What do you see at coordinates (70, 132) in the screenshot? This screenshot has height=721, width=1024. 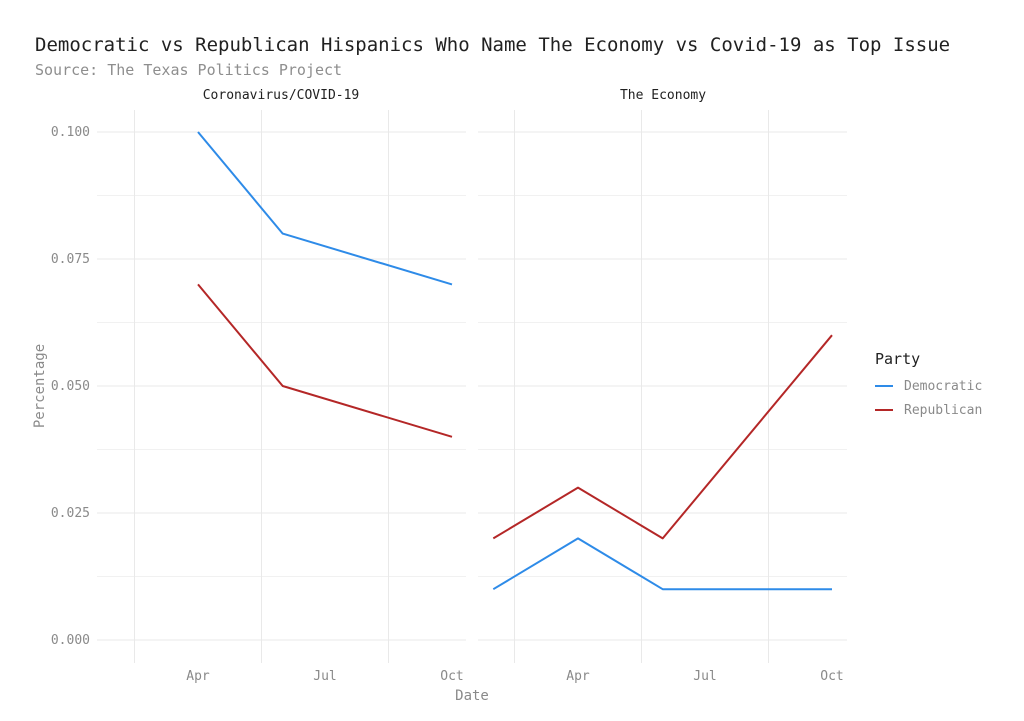 I see `y-tick-label: 0.100` at bounding box center [70, 132].